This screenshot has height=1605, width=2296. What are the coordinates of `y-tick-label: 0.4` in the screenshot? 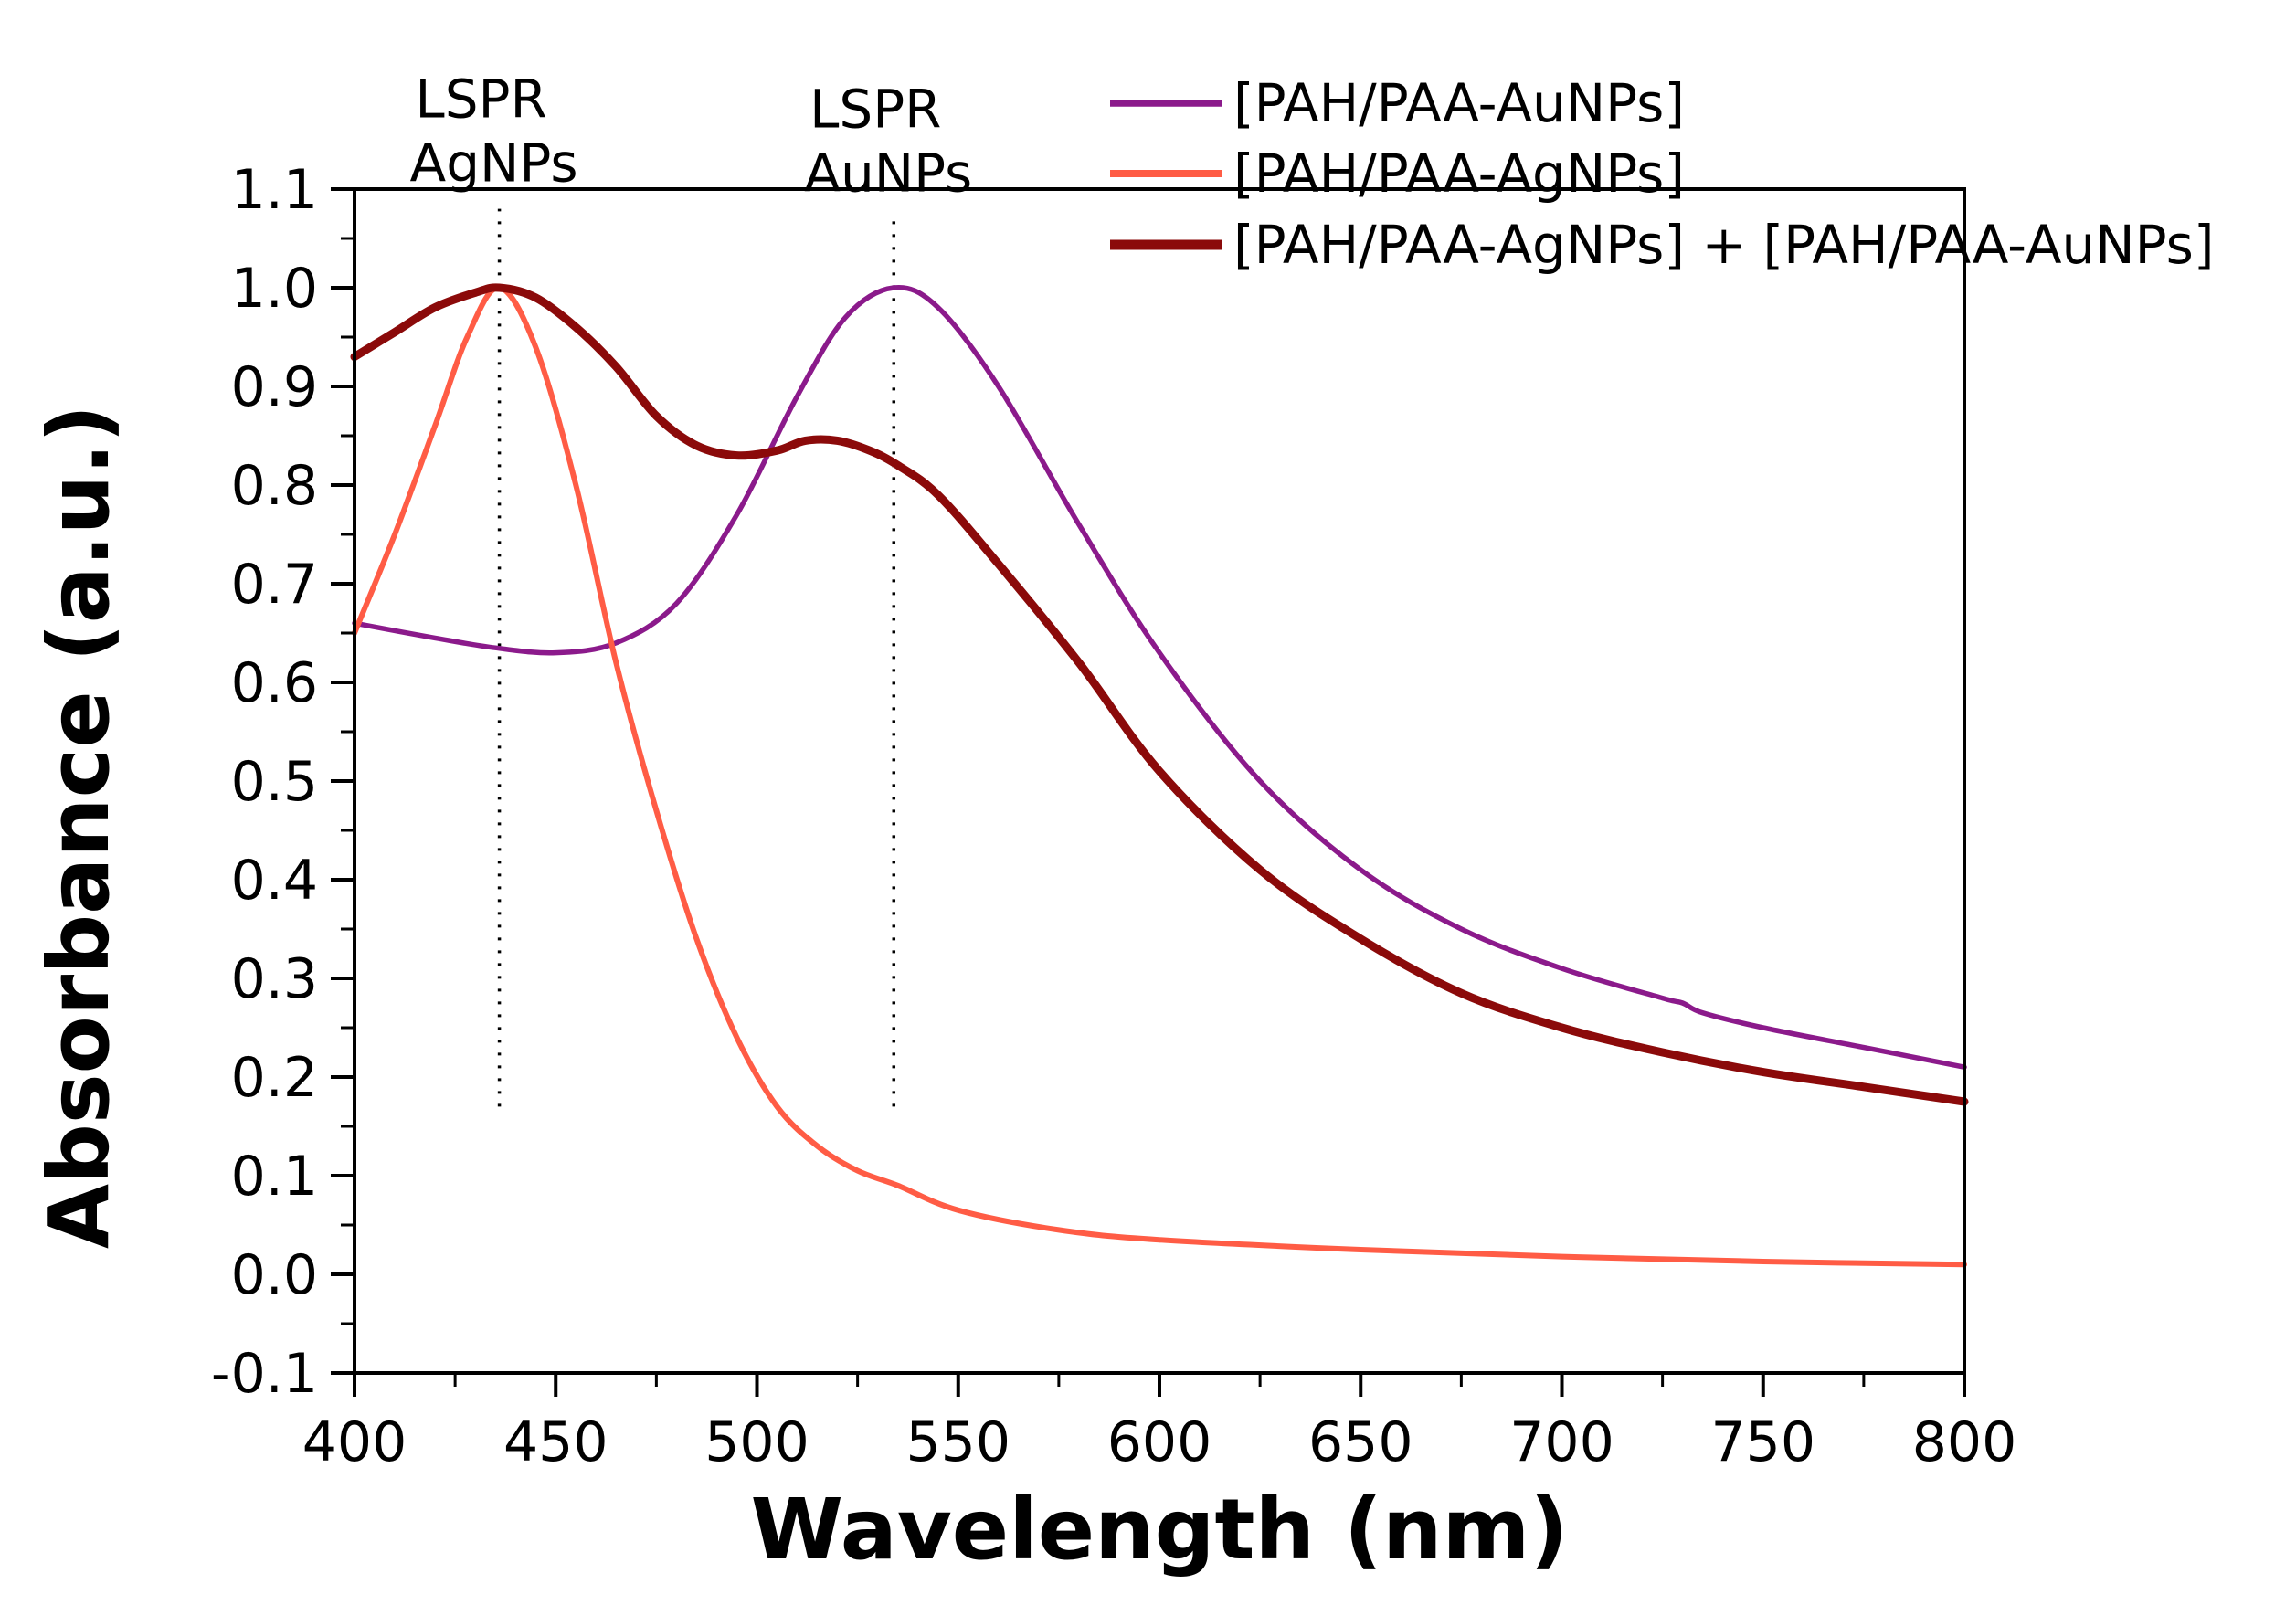 It's located at (274, 881).